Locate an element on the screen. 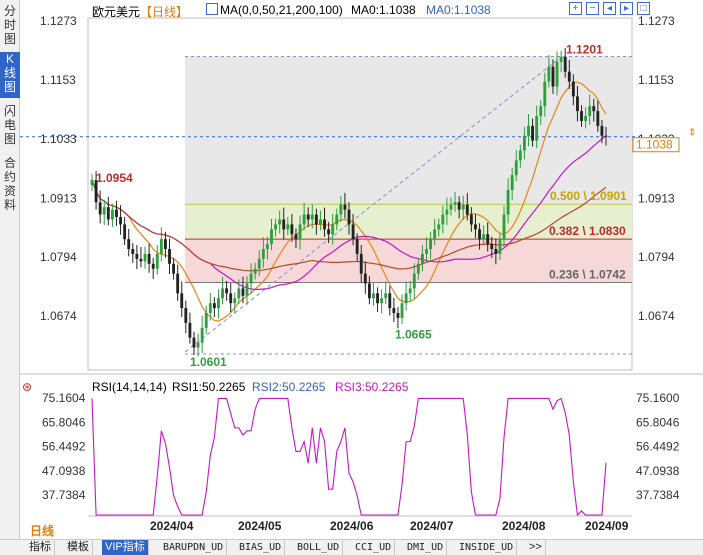 Image resolution: width=703 pixels, height=555 pixels. ma0-value-b: MA0:1.1038 is located at coordinates (458, 10).